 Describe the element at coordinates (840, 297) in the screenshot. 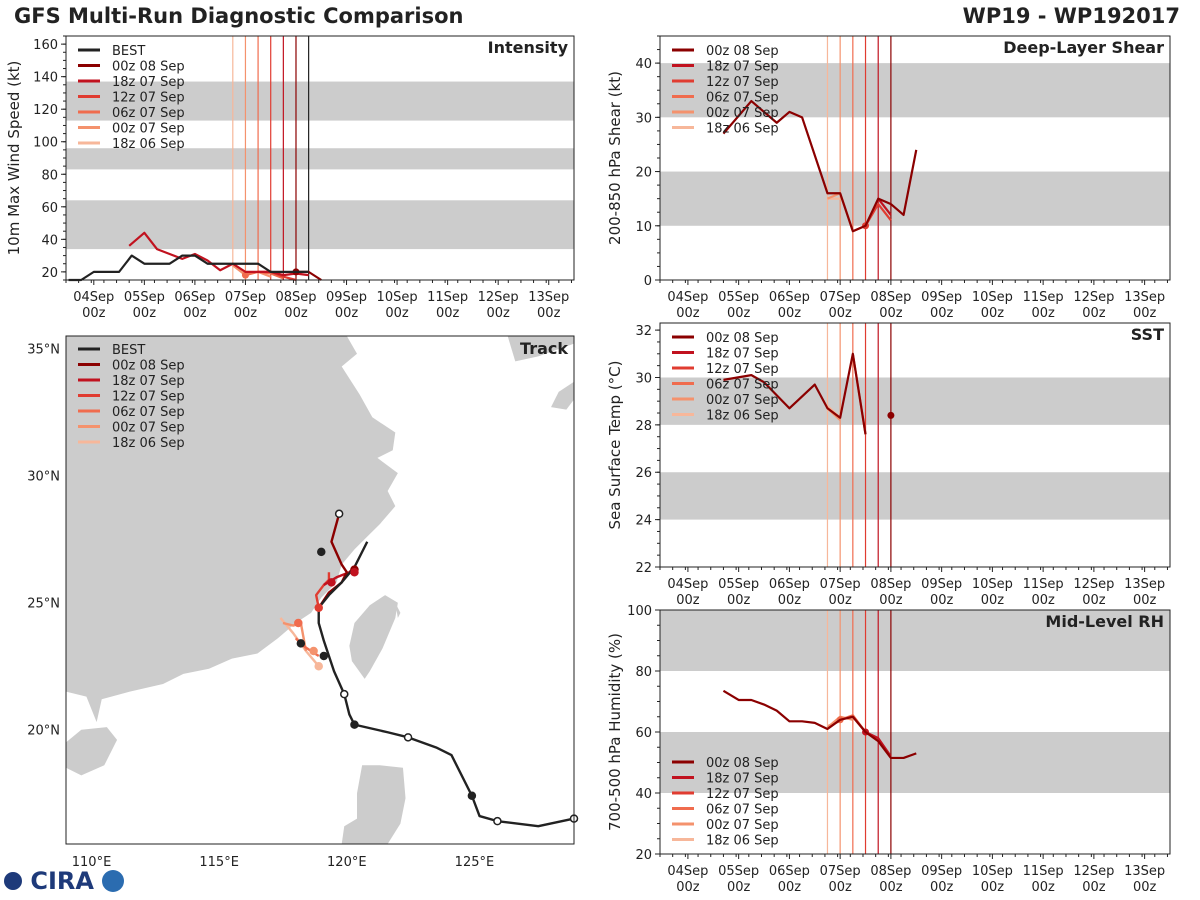

I see `x-tick-day: 07Sep` at that location.